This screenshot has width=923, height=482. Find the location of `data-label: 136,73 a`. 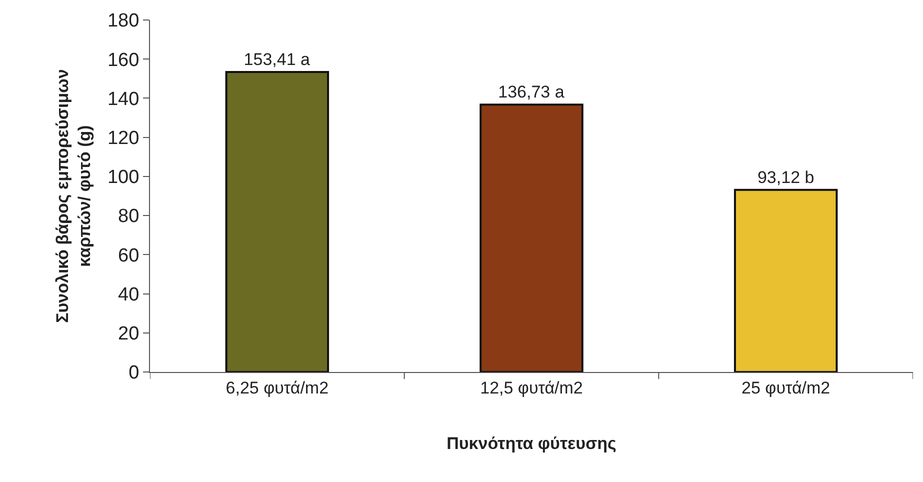

data-label: 136,73 a is located at coordinates (531, 92).